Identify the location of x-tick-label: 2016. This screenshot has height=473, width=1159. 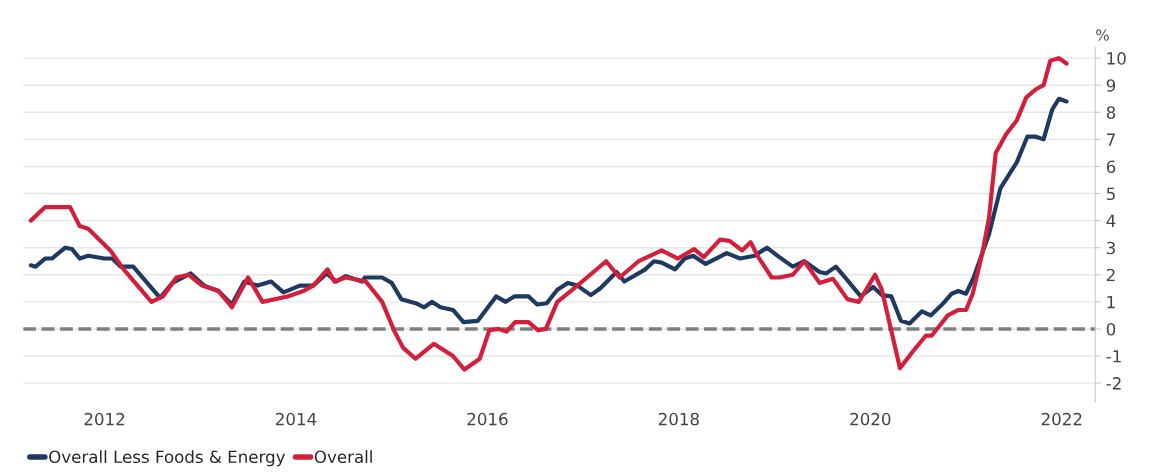
(487, 419).